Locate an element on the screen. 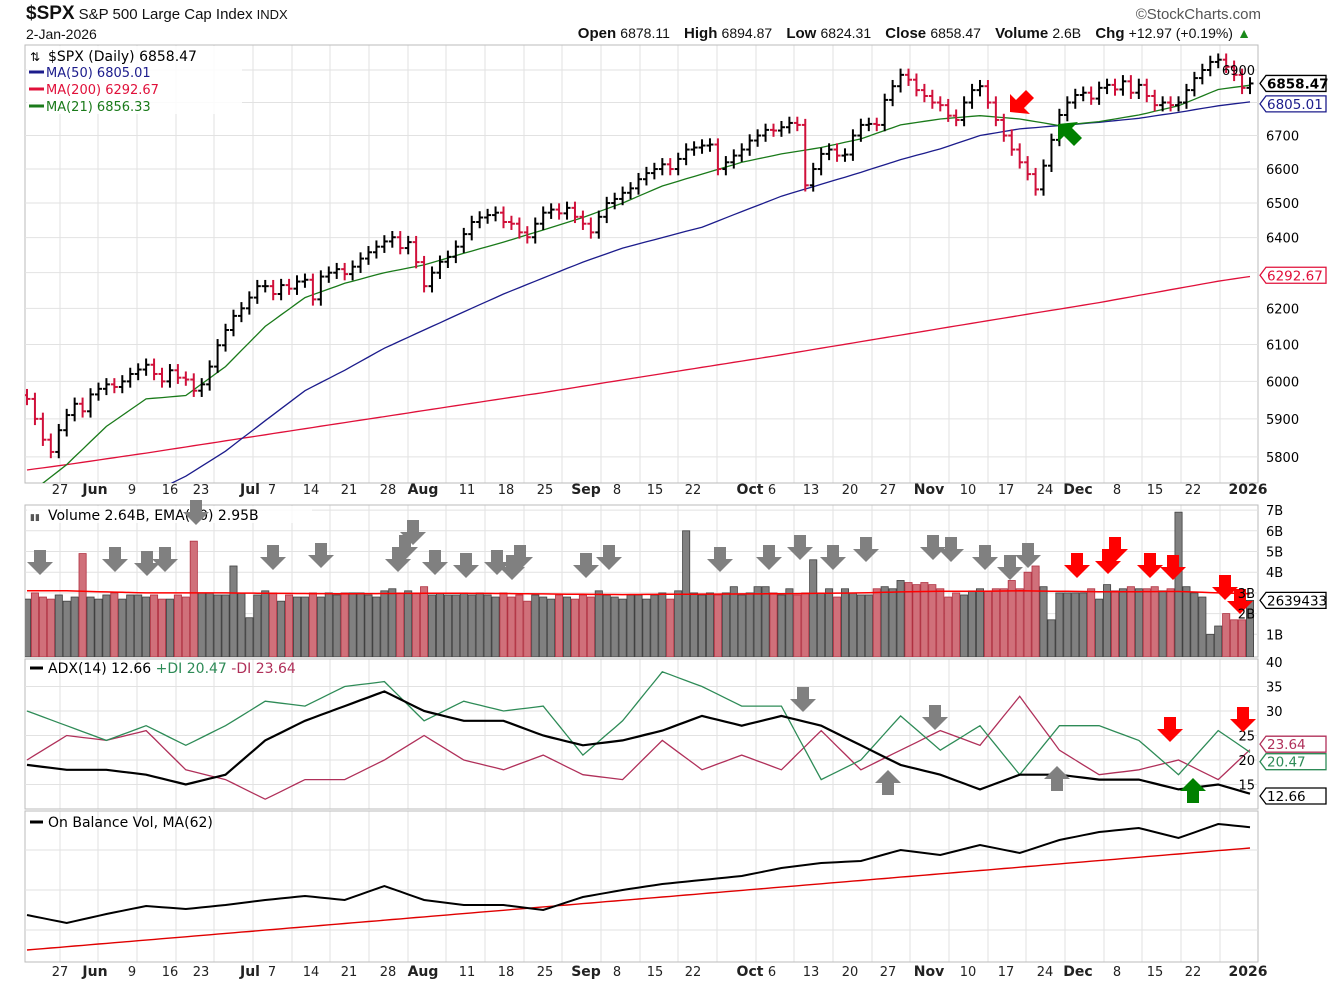 Image resolution: width=1329 pixels, height=990 pixels. plus-di-line is located at coordinates (638, 726).